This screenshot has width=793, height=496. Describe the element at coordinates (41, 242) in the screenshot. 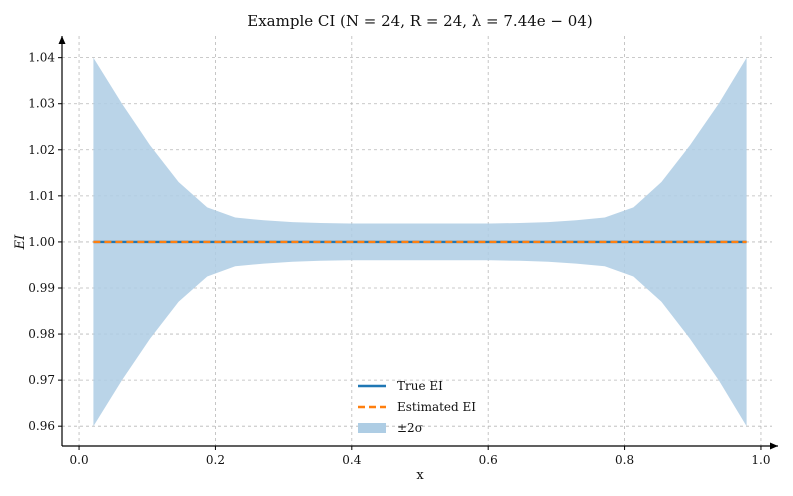

I see `y-tick-label: 1.00` at that location.